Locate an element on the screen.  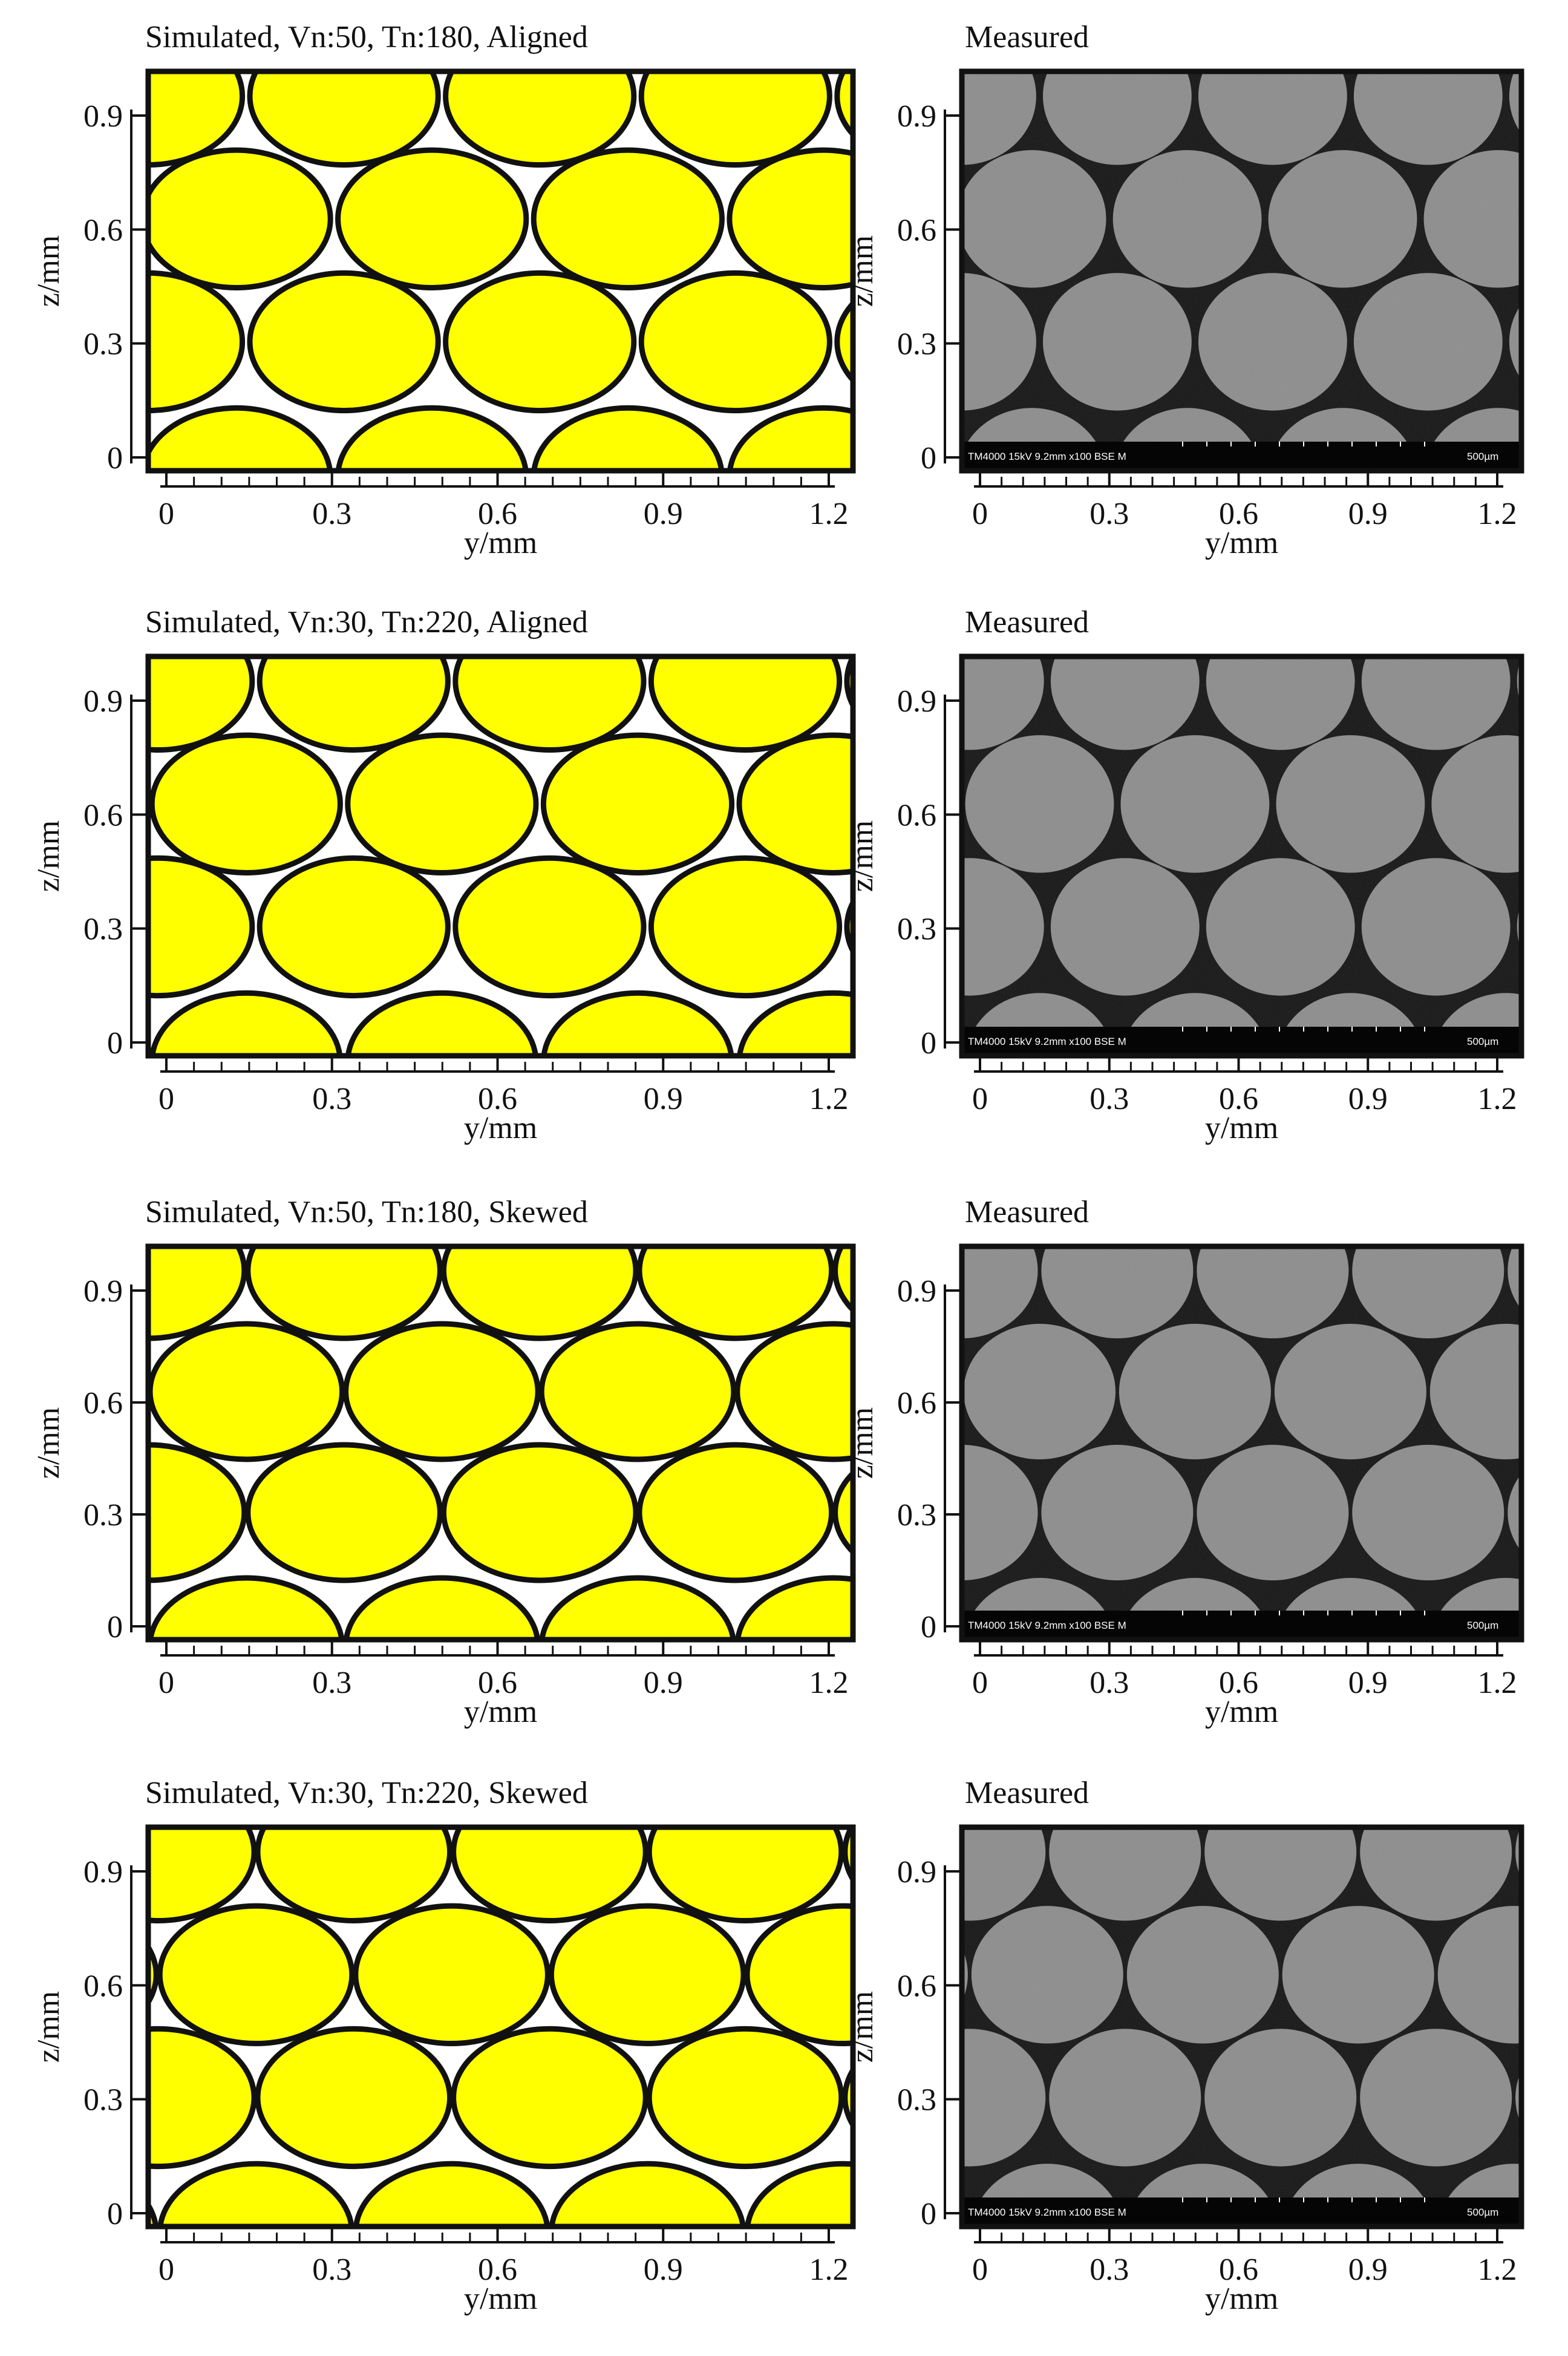
panel-title: Simulated, Vn:50, Tn:180, Aligned is located at coordinates (367, 37).